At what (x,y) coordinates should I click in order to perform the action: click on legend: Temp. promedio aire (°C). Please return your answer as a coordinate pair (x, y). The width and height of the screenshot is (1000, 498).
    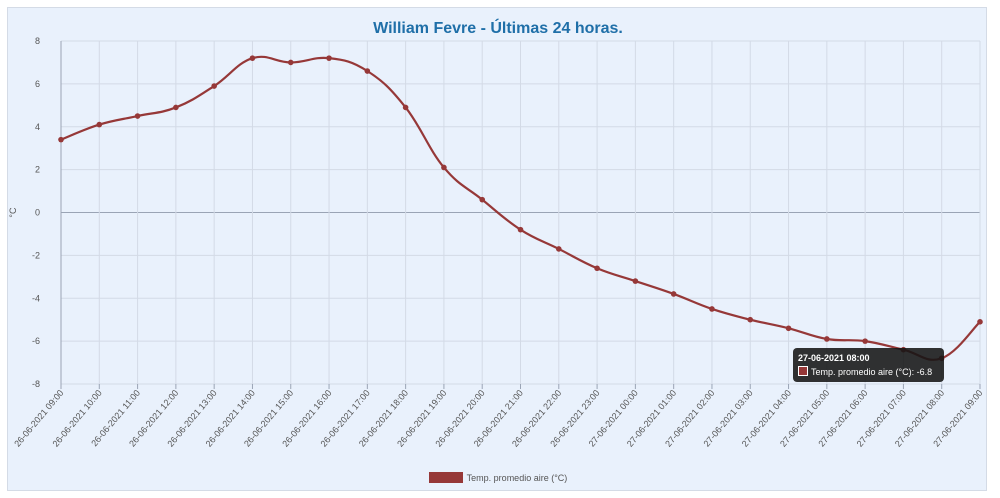
    Looking at the image, I should click on (498, 477).